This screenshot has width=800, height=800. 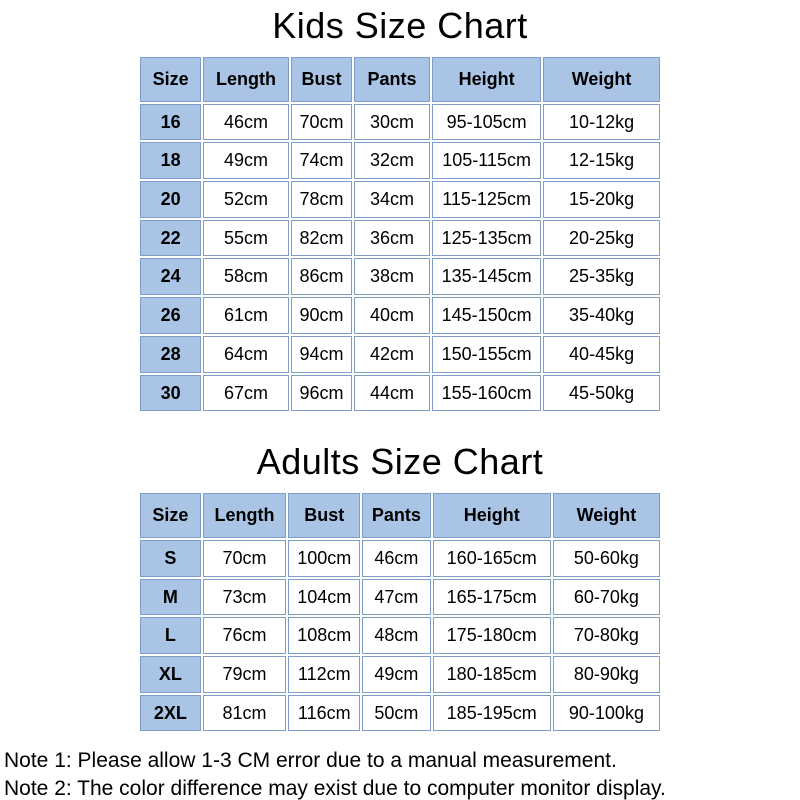 I want to click on size-cell: 26, so click(x=171, y=315).